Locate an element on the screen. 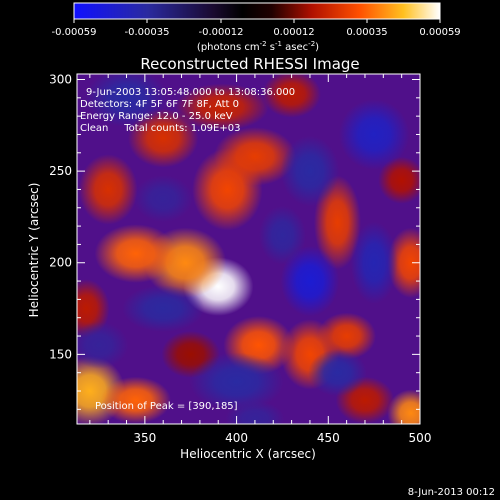  colorbar-tick-label: -0.00012 is located at coordinates (221, 32).